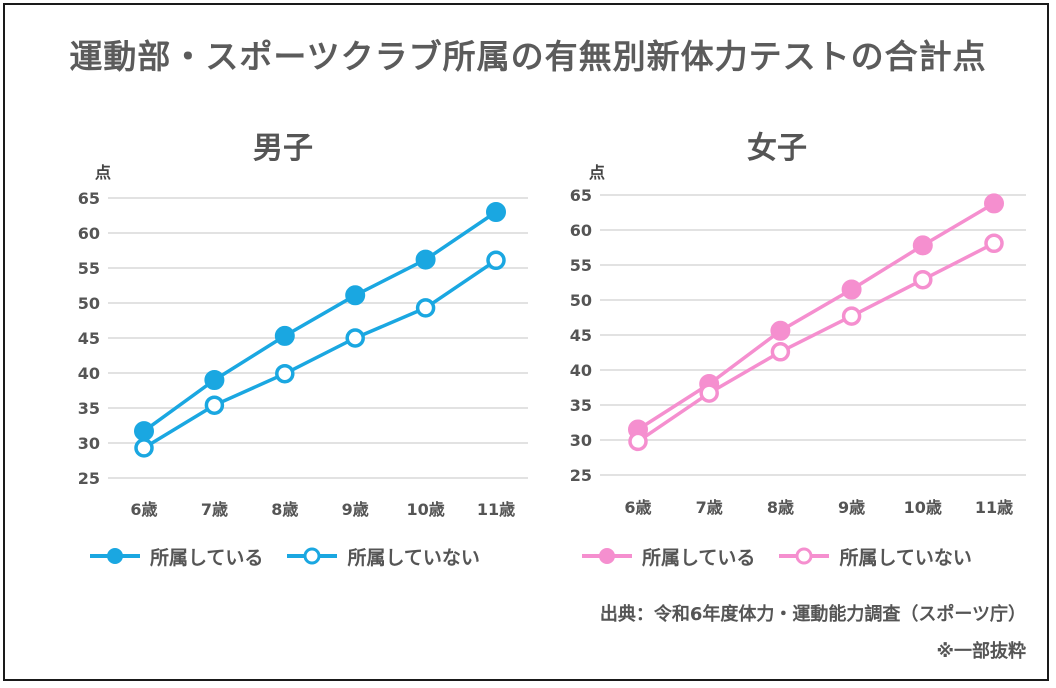  What do you see at coordinates (284, 509) in the screenshot?
I see `boys-x-tick-label: 8歳` at bounding box center [284, 509].